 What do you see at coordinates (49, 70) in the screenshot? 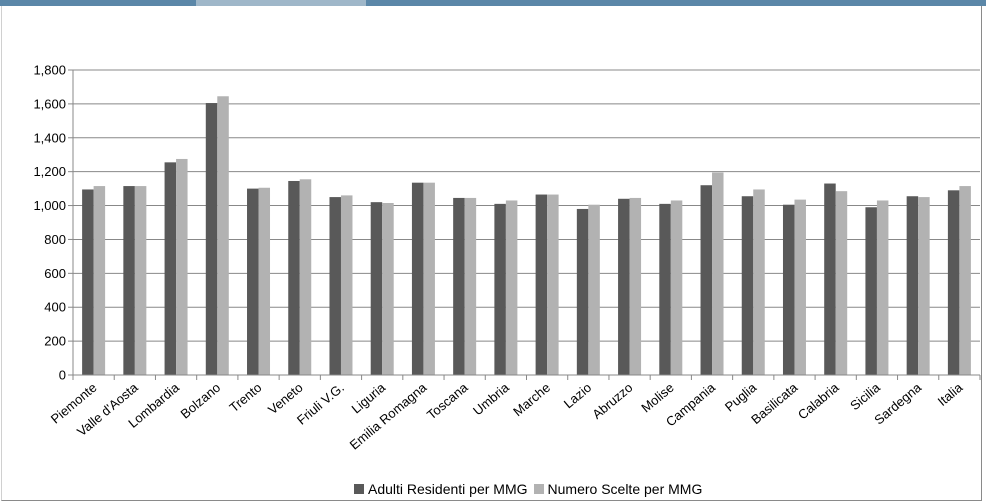
I see `y-tick-label: 1,800` at bounding box center [49, 70].